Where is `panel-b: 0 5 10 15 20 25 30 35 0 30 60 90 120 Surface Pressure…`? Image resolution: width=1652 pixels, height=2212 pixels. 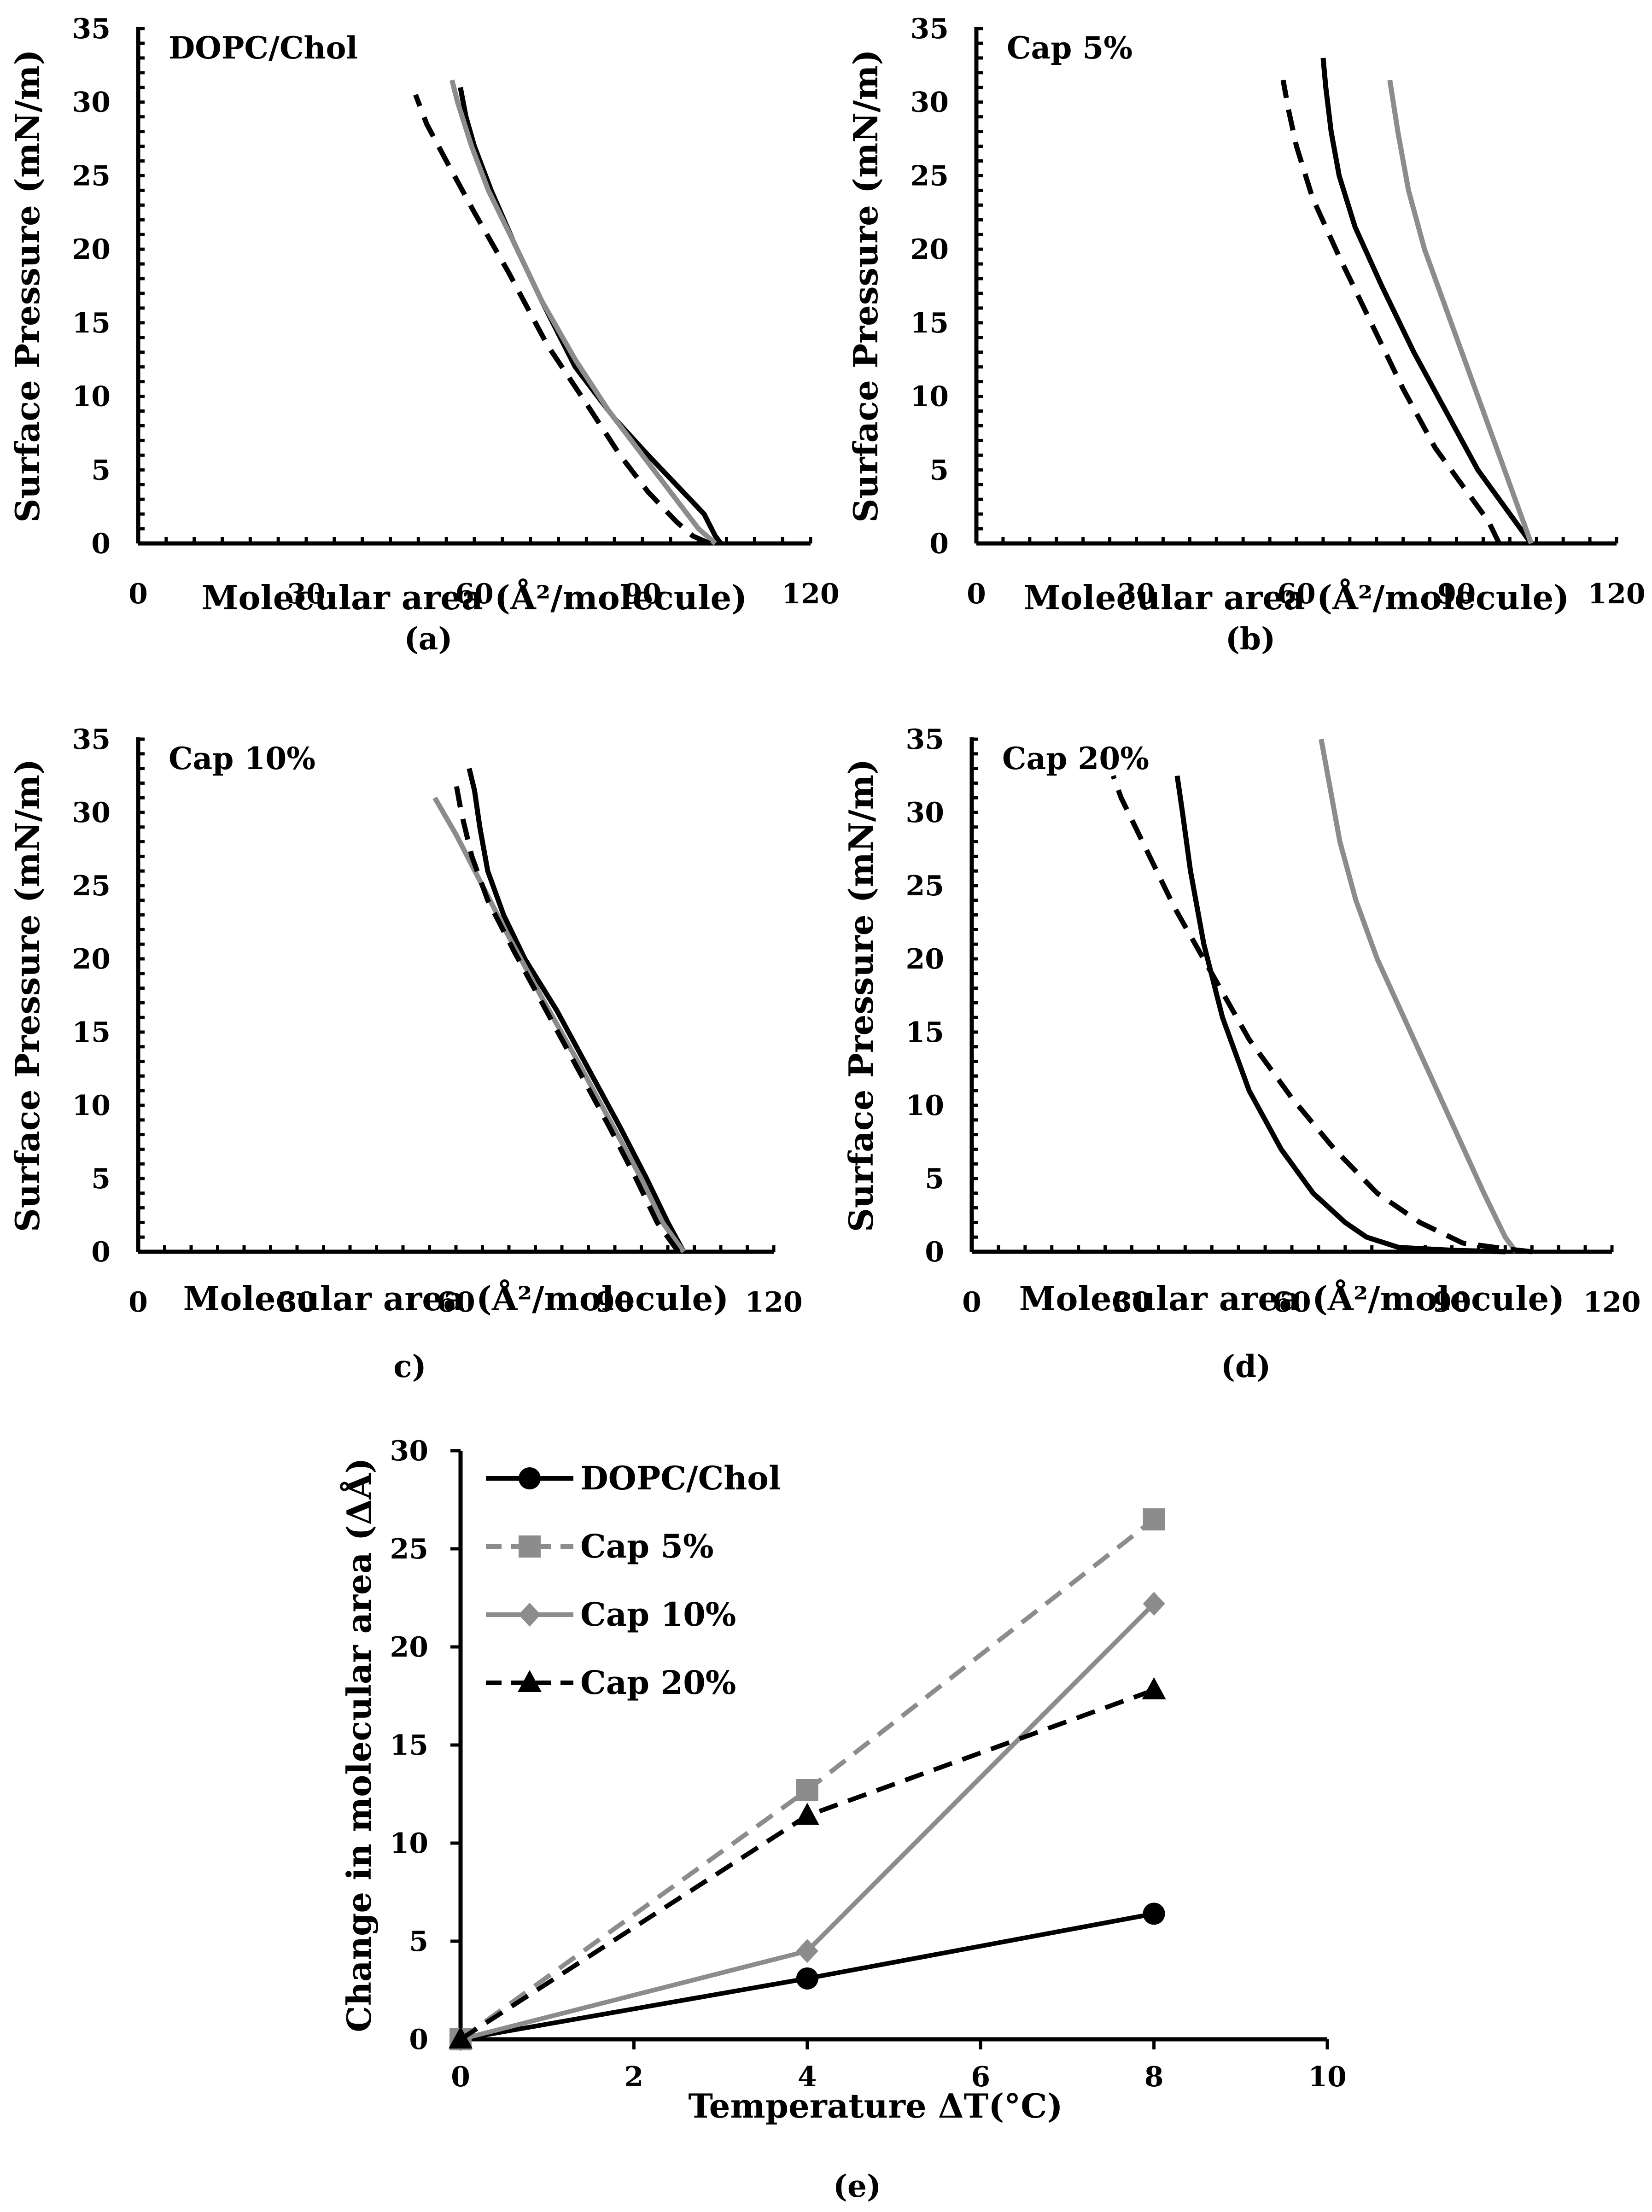 panel-b: 0 5 10 15 20 25 30 35 0 30 60 90 120 Surface Pressure… is located at coordinates (1246, 335).